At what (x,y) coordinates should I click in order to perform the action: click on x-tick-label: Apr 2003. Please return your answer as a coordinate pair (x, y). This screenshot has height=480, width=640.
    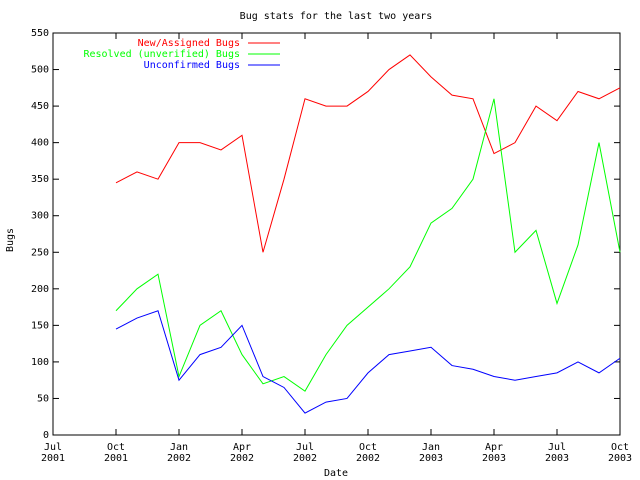
    Looking at the image, I should click on (494, 453).